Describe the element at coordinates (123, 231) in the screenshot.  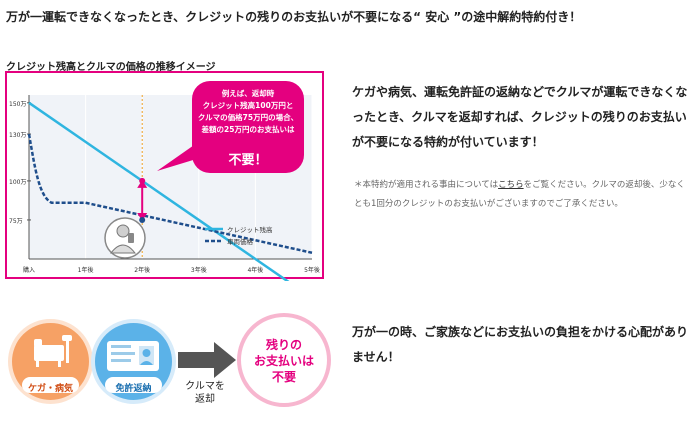
I see `person-head` at that location.